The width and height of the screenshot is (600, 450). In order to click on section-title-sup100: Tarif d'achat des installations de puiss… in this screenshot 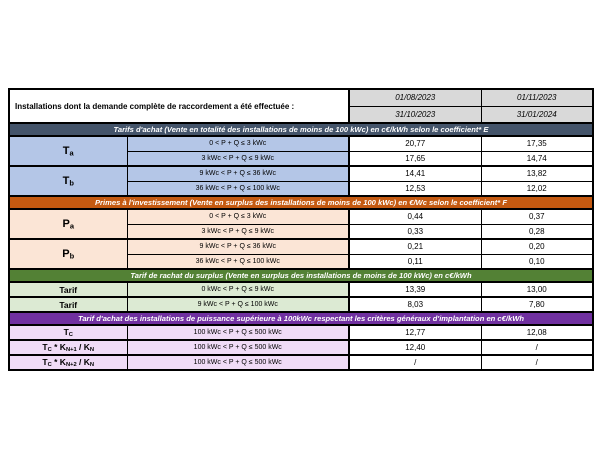, I will do `click(301, 318)`.